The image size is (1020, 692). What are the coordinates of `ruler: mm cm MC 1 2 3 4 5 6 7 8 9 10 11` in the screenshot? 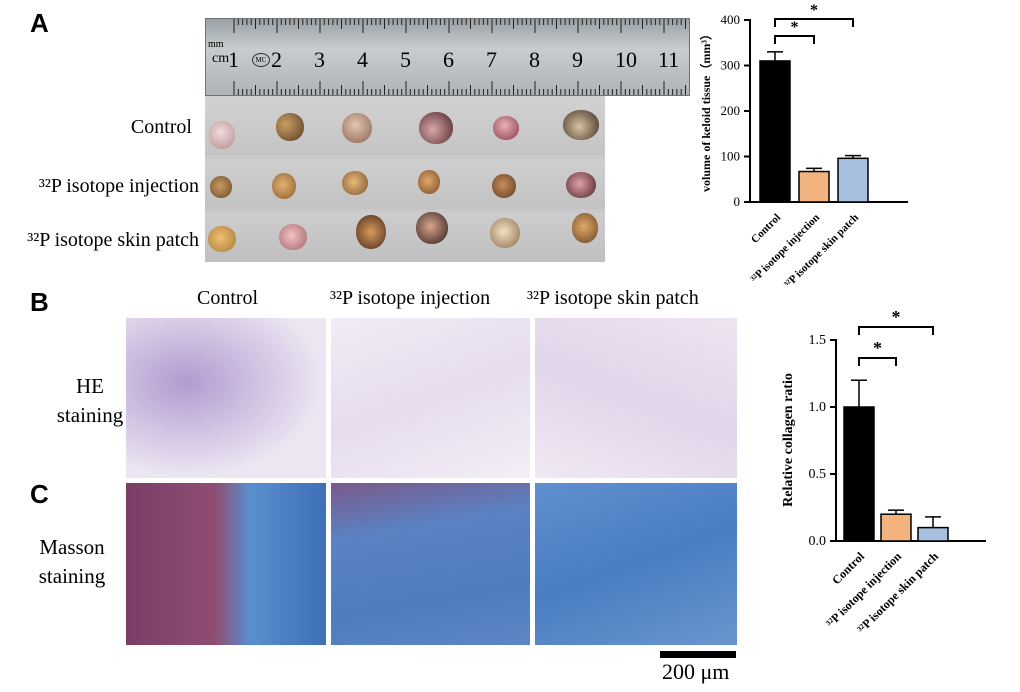 It's located at (447, 57).